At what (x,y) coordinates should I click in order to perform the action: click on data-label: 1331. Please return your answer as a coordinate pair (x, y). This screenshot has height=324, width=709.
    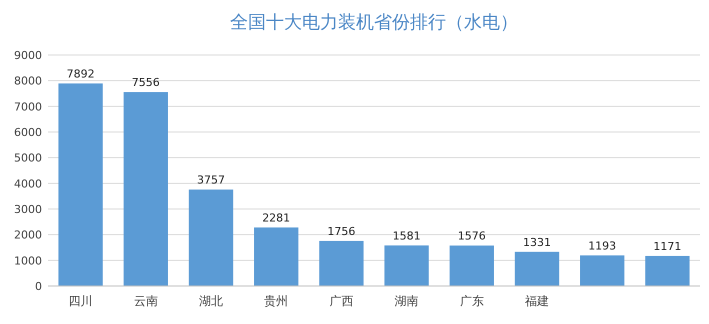
    Looking at the image, I should click on (537, 242).